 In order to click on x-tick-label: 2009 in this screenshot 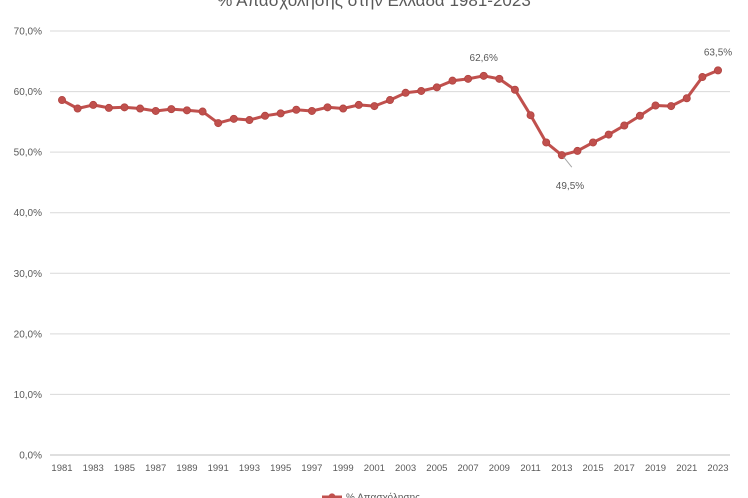, I will do `click(499, 468)`.